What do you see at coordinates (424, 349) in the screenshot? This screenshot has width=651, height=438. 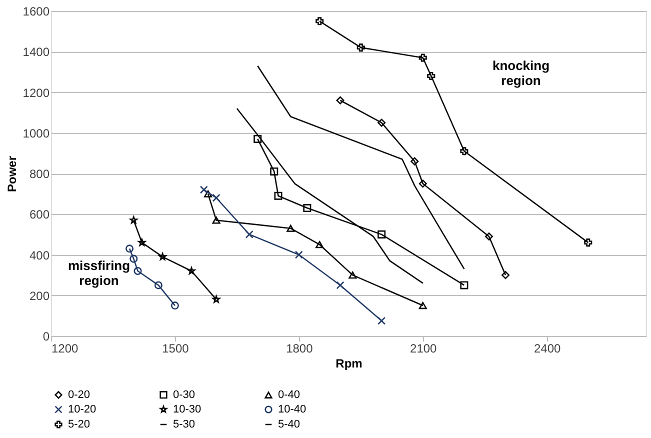 I see `x-tick-label: 2100` at bounding box center [424, 349].